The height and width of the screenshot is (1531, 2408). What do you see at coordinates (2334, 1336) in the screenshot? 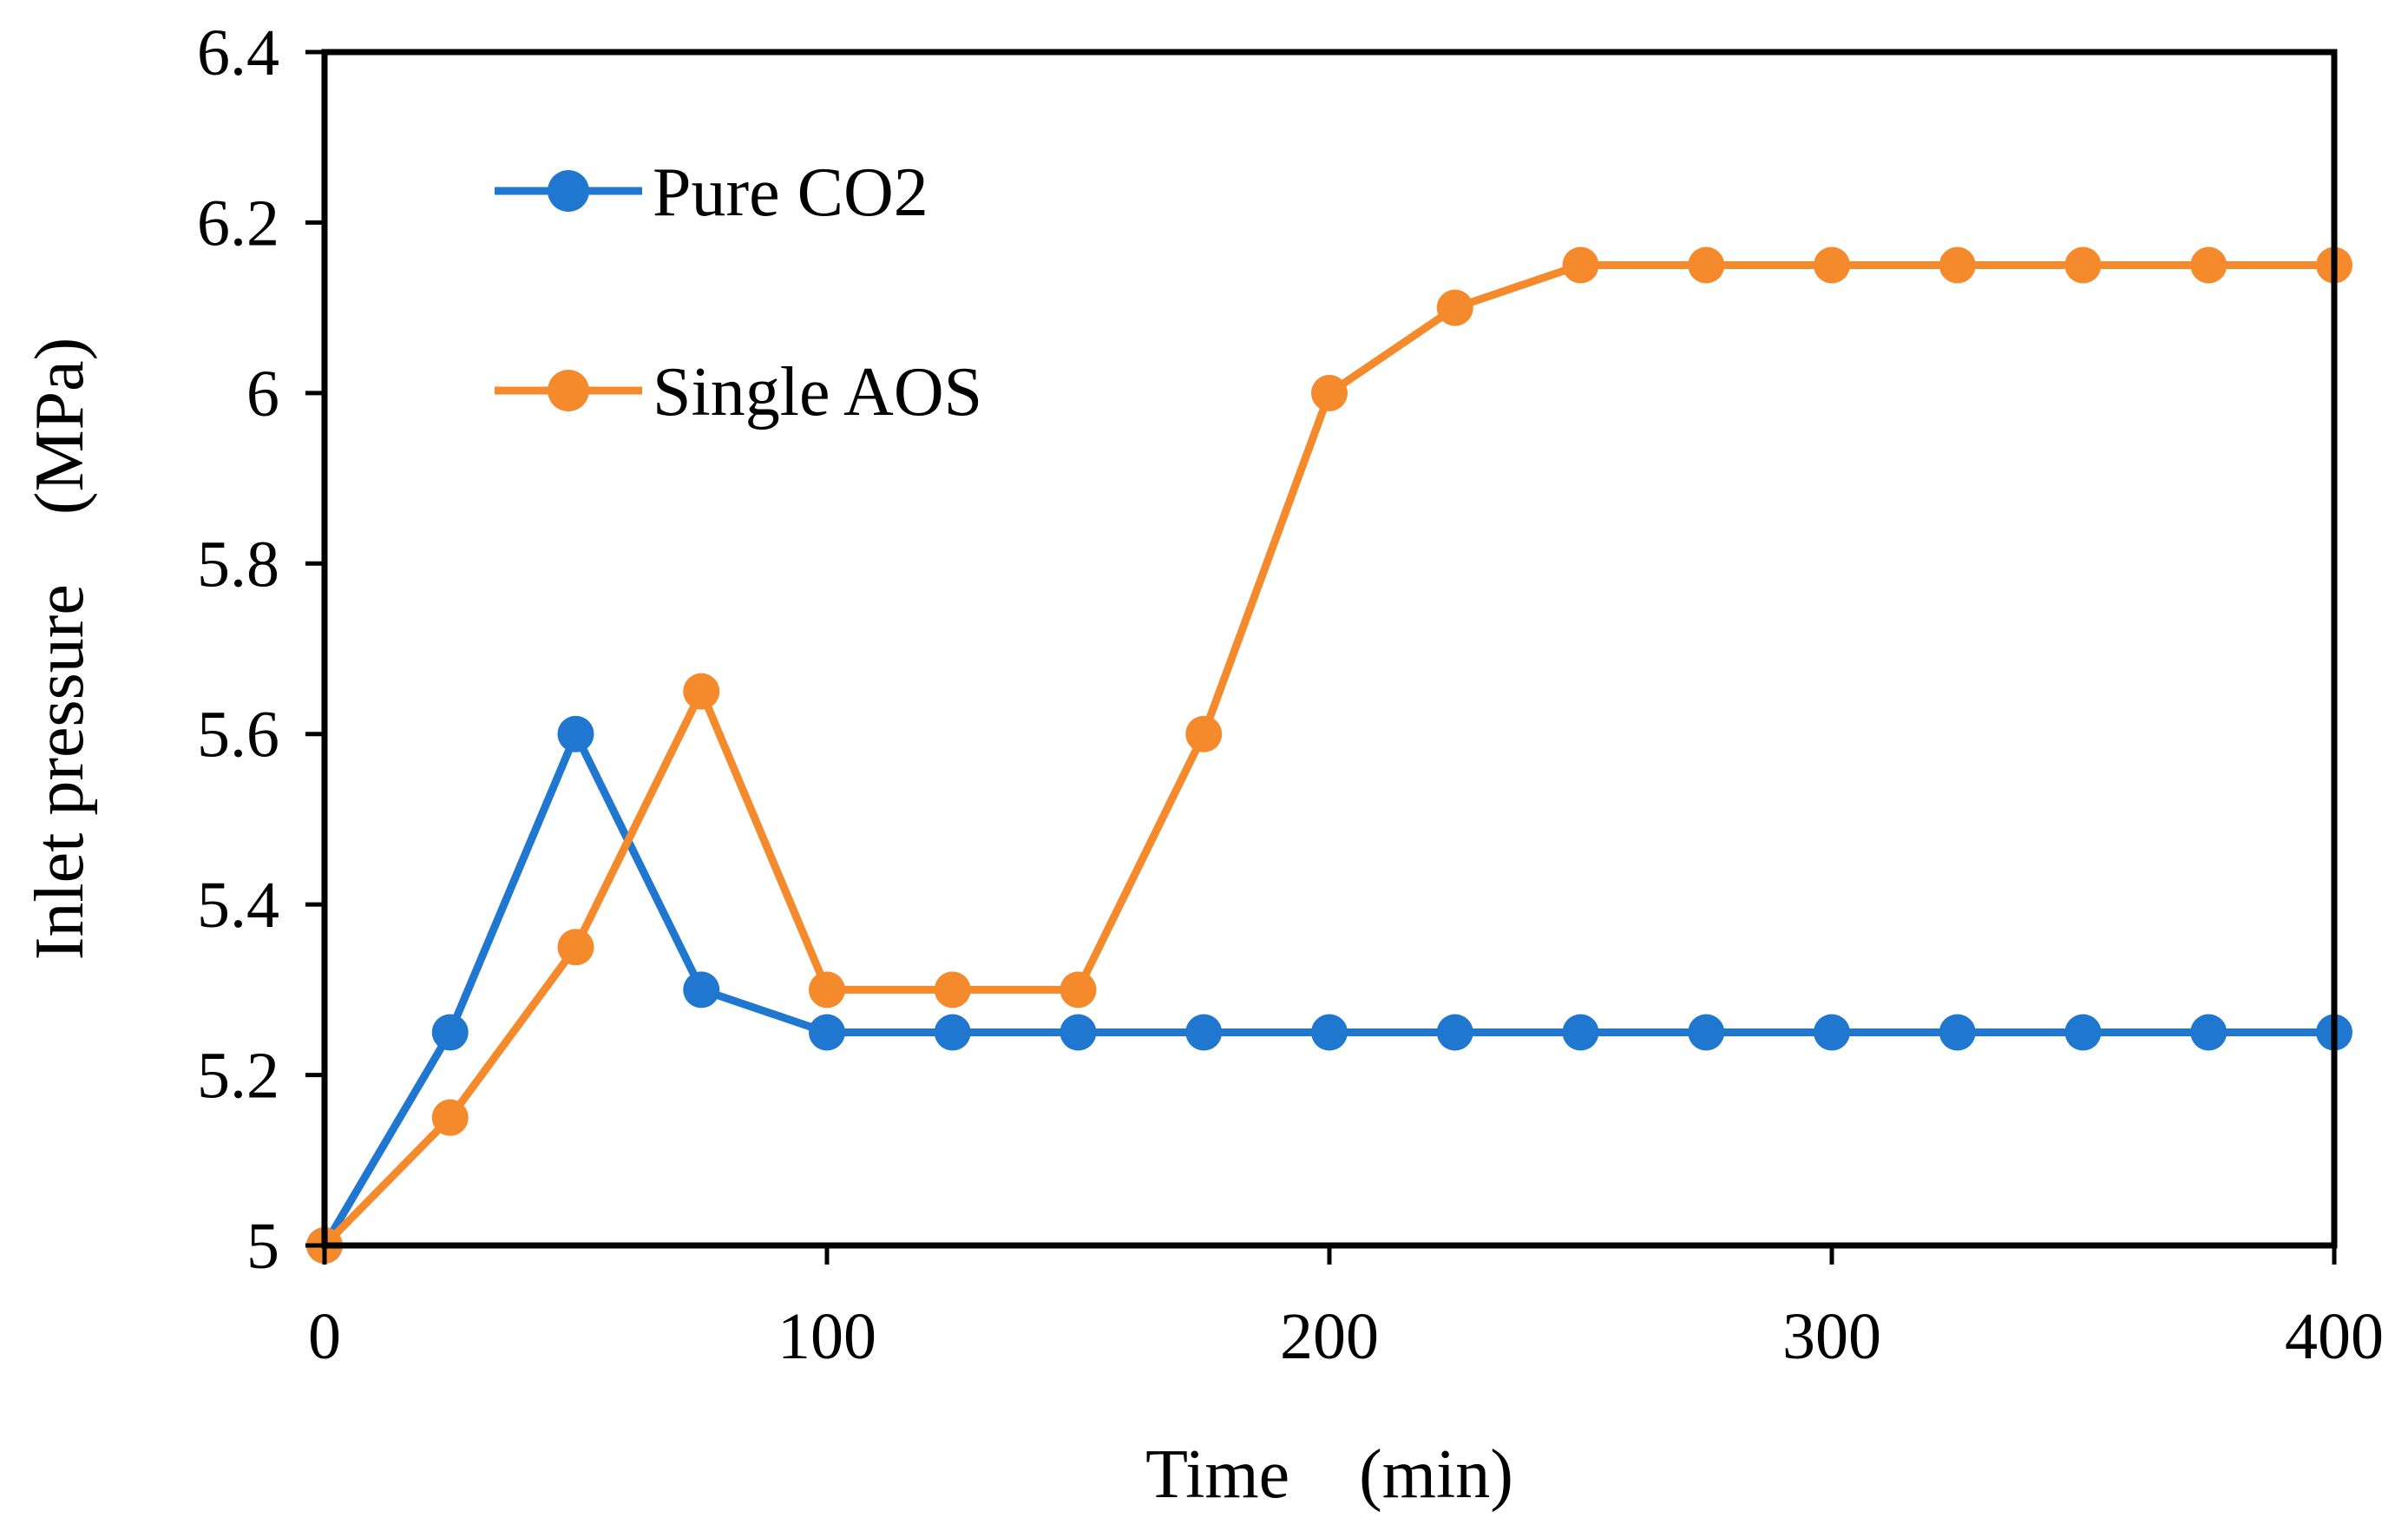
I see `x-tick-label: 400` at bounding box center [2334, 1336].